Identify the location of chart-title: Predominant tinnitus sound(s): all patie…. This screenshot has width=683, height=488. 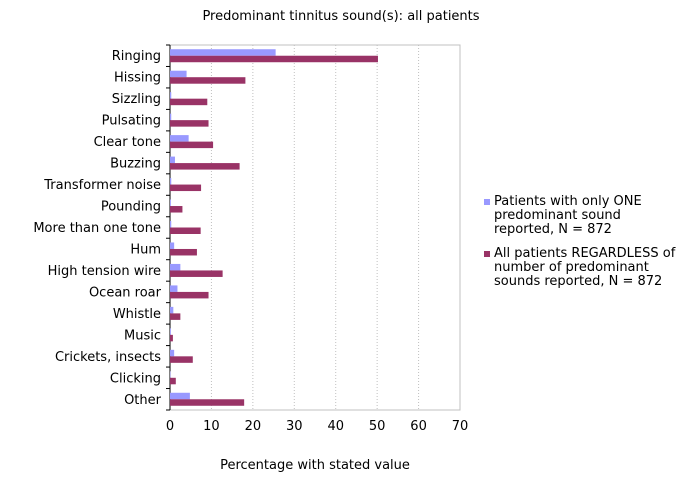
(340, 16).